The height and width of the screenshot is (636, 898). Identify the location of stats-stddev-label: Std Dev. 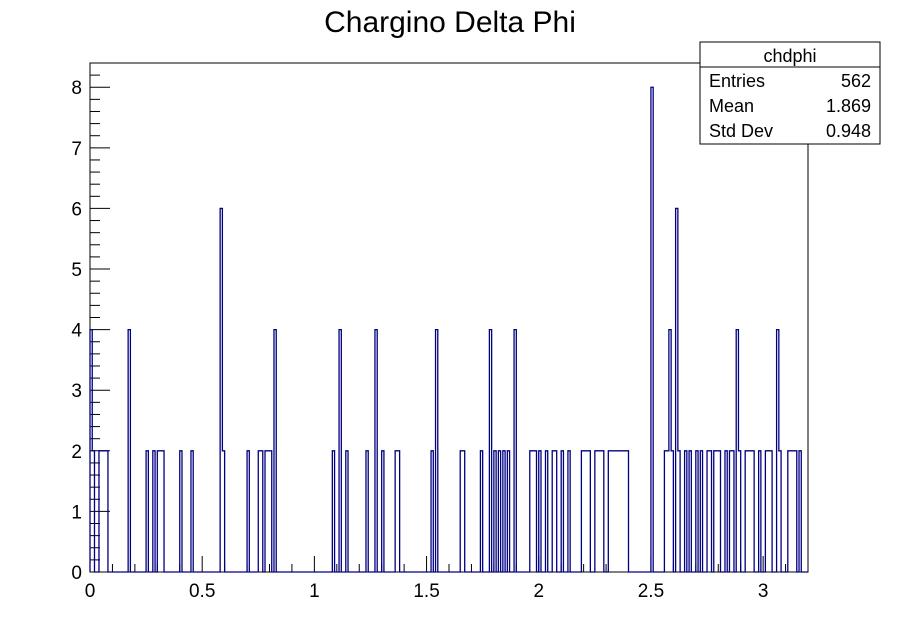
(741, 131).